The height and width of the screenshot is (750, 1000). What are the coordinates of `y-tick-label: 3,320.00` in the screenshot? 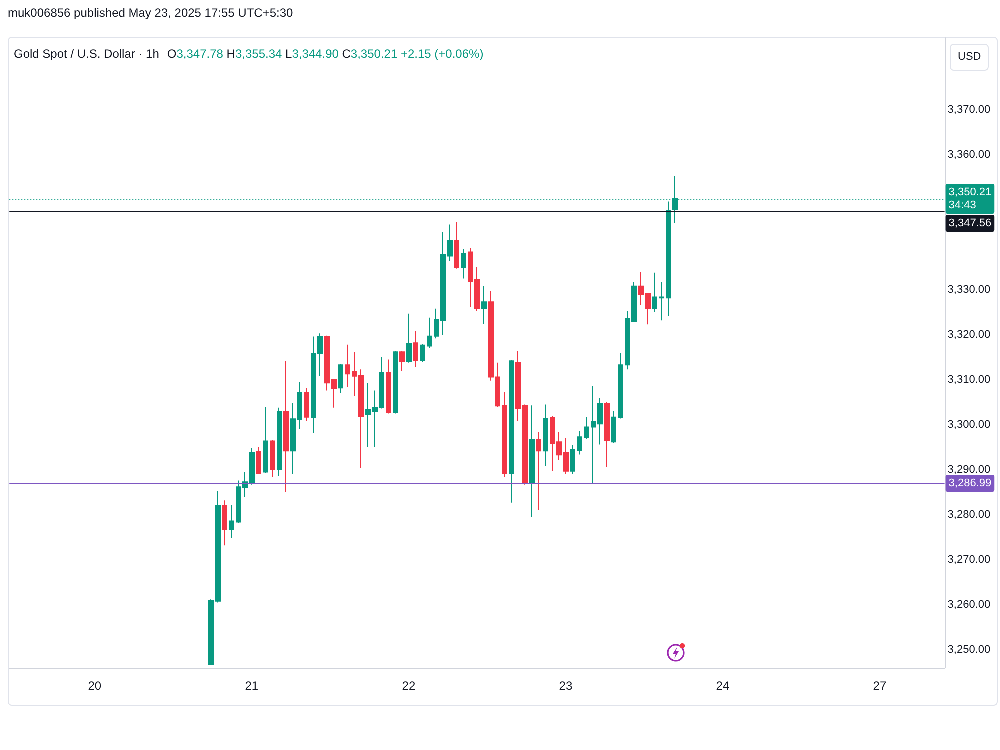 It's located at (969, 335).